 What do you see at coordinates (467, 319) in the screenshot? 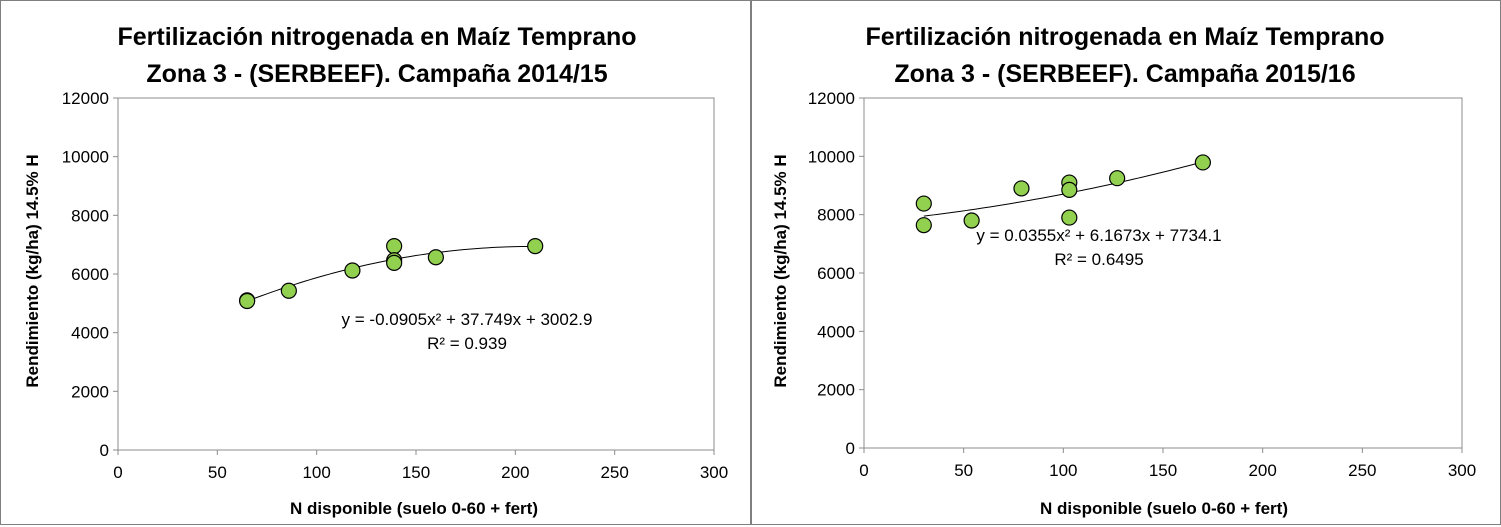
I see `trendline-equation: y = -0.0905x² + 37.749x + 3002.9` at bounding box center [467, 319].